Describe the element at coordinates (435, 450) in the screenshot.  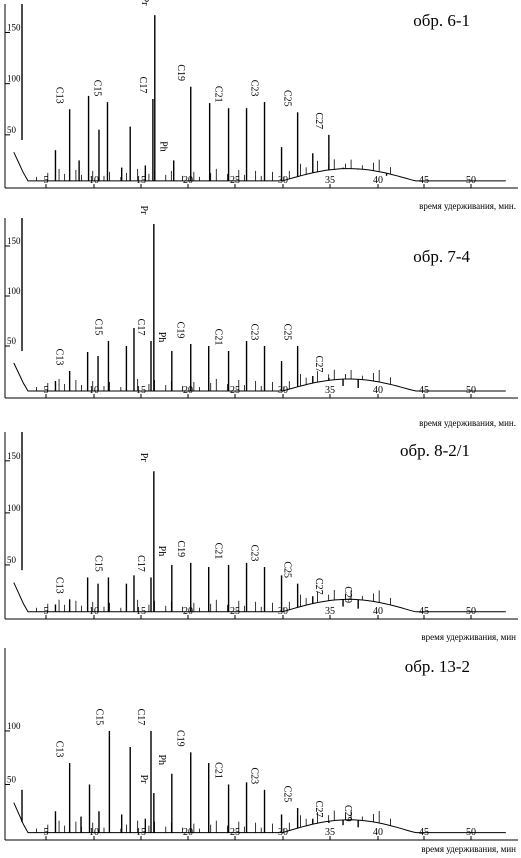
I see `sample-label: обр. 8-2/1` at that location.